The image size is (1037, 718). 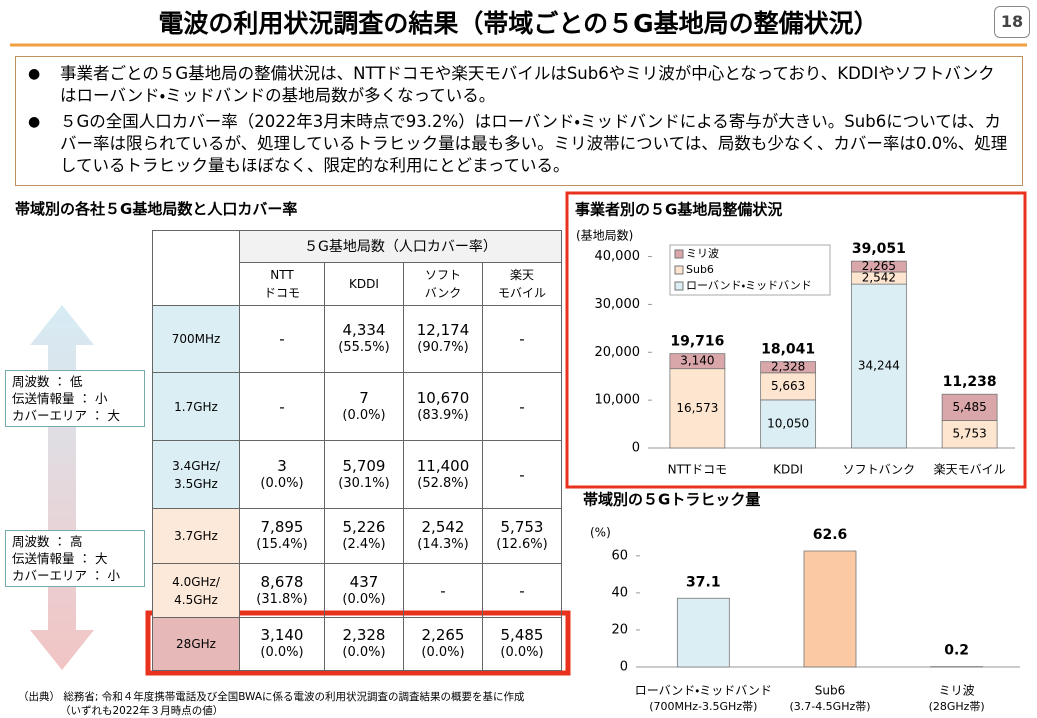 What do you see at coordinates (970, 382) in the screenshot?
I see `total-label: 11,238` at bounding box center [970, 382].